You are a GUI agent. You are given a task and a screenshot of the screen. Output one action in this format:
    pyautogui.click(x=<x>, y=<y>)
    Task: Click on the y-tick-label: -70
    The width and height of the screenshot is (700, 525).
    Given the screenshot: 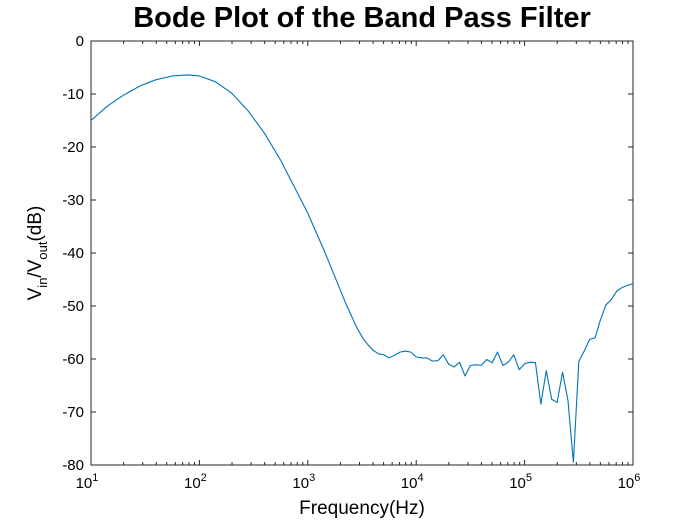 What is the action you would take?
    pyautogui.click(x=73, y=412)
    